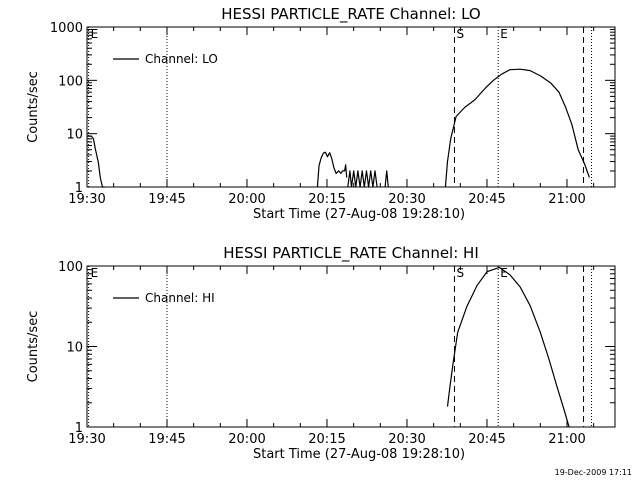  I want to click on lo-event-marker-label: S, so click(460, 34).